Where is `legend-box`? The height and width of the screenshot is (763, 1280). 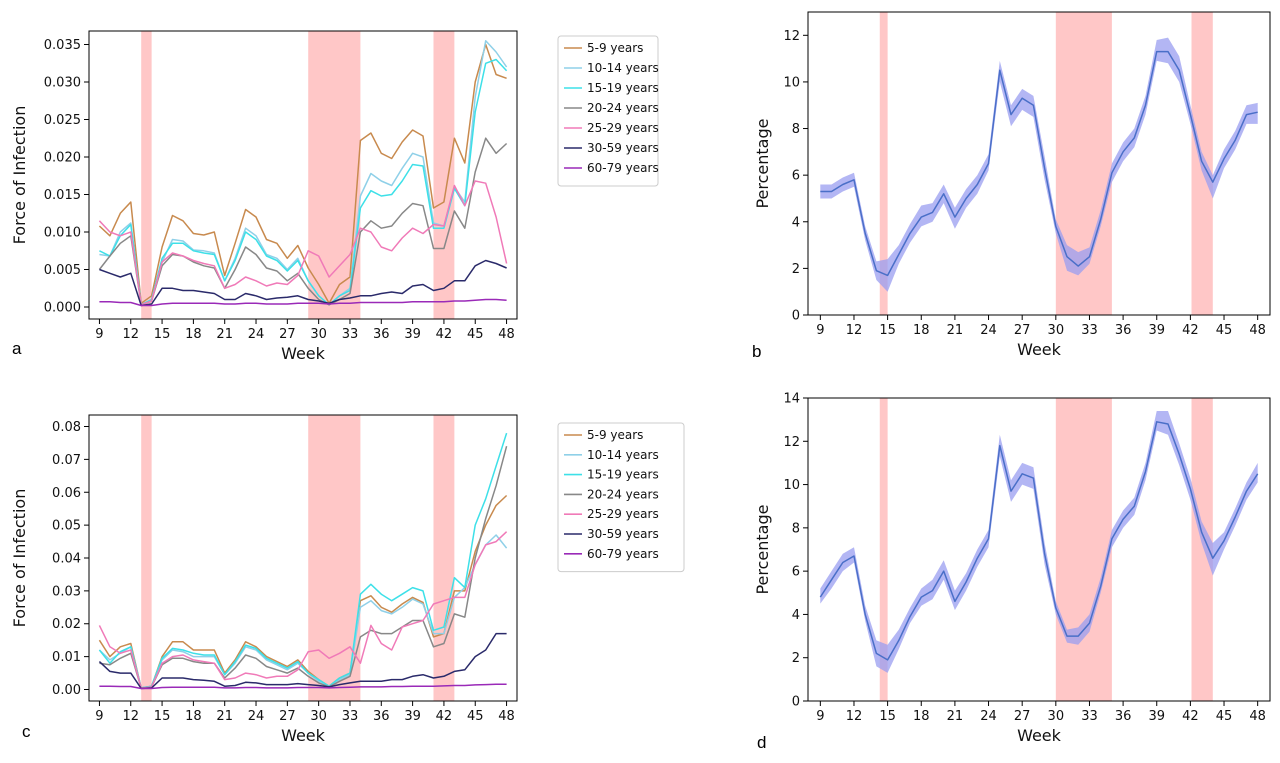
legend-box is located at coordinates (608, 111).